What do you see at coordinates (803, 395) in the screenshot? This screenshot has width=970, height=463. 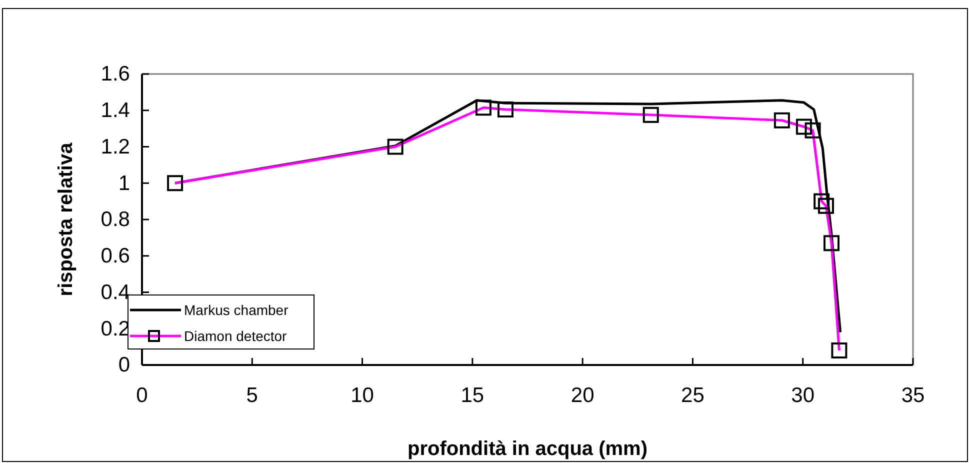 I see `x-tick-label: 30` at bounding box center [803, 395].